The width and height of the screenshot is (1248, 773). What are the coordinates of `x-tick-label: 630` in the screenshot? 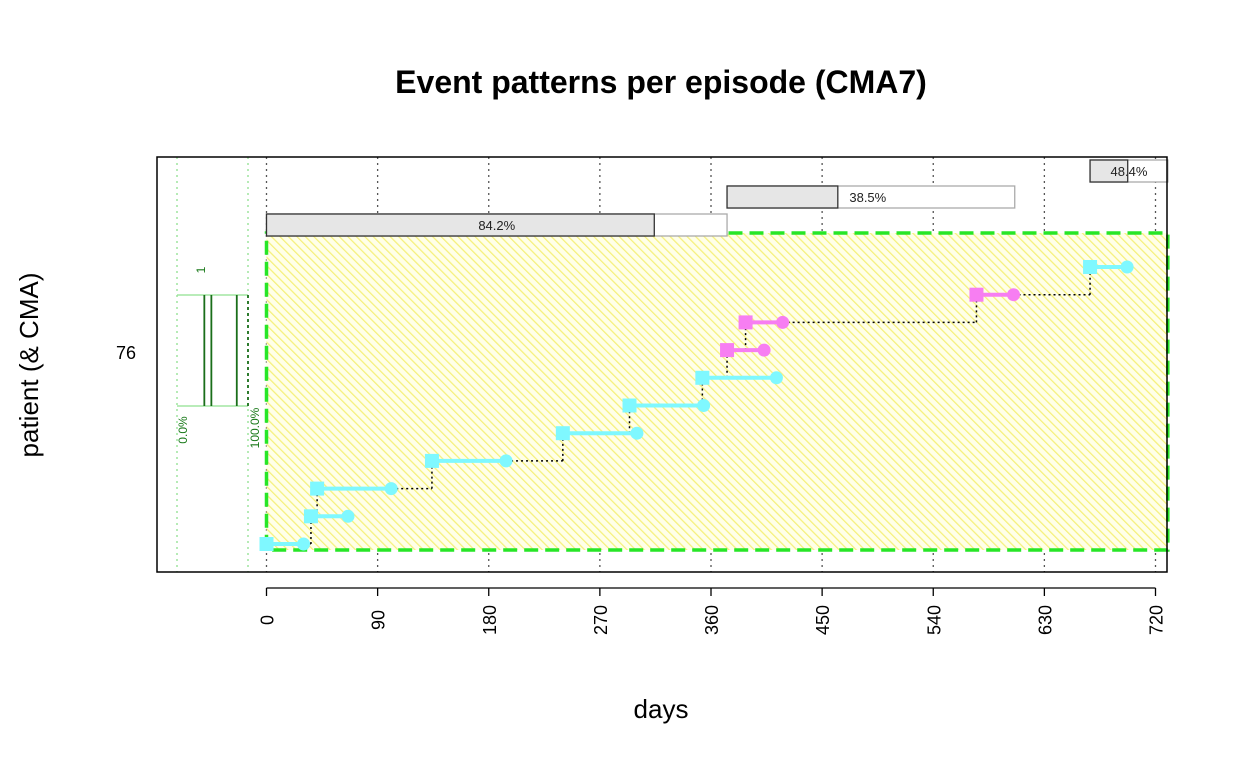 It's located at (1045, 620).